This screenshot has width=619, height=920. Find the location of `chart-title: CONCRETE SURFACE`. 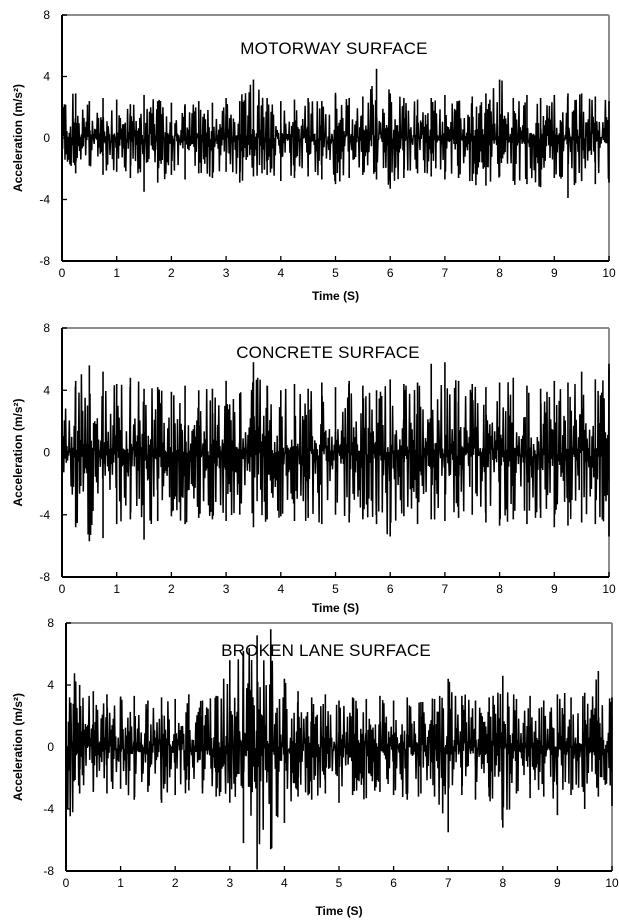

chart-title: CONCRETE SURFACE is located at coordinates (328, 352).